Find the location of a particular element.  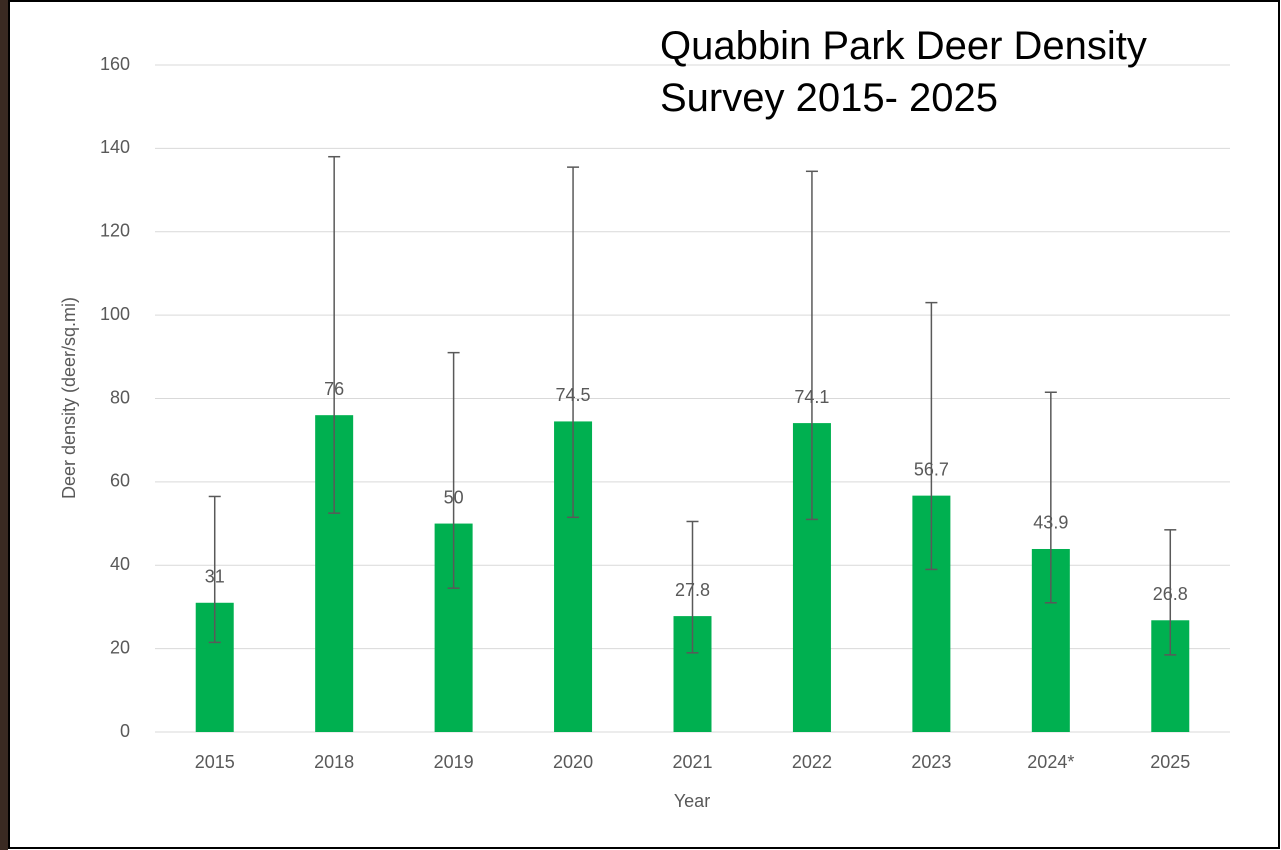

data-label: 74.1 is located at coordinates (811, 397).